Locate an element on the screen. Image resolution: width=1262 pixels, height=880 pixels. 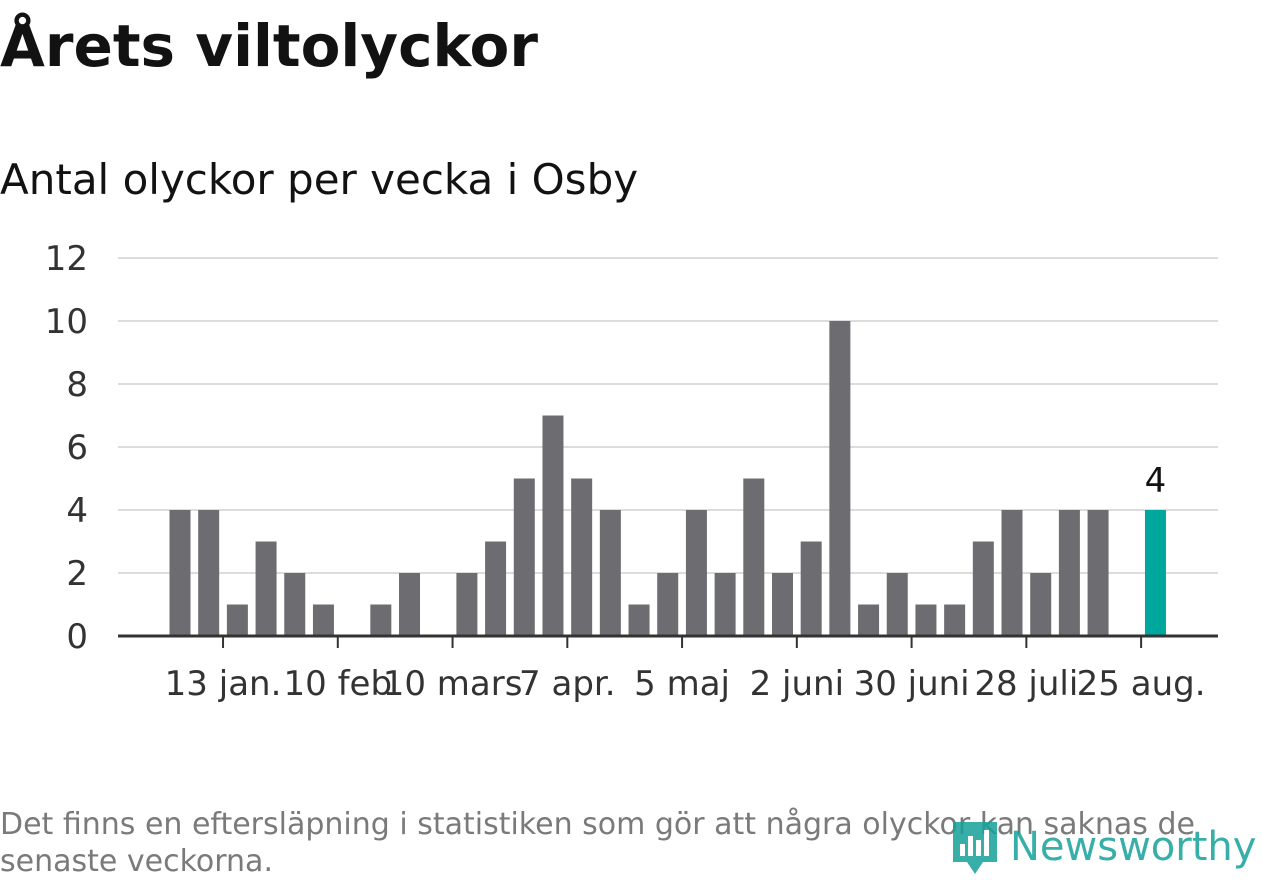
x-tick-label: 5 maj is located at coordinates (682, 684).